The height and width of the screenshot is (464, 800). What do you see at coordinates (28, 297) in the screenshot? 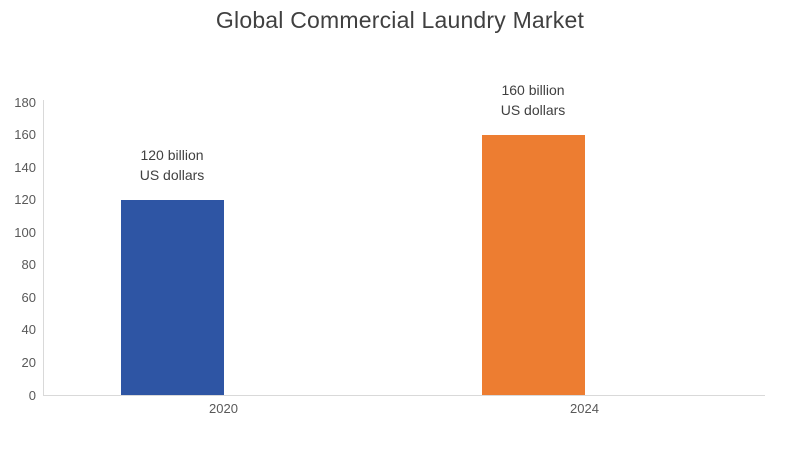
I see `y-tick-label-60: 60` at bounding box center [28, 297].